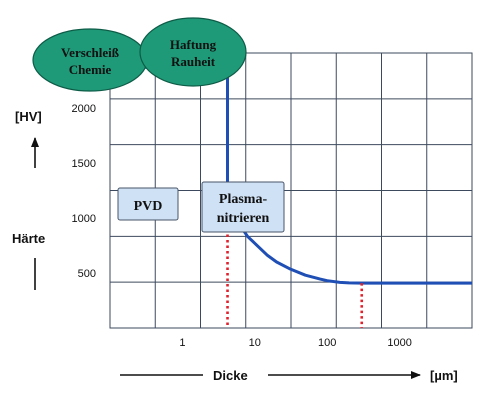 The height and width of the screenshot is (402, 500). I want to click on y-unit-label: [HV], so click(28, 116).